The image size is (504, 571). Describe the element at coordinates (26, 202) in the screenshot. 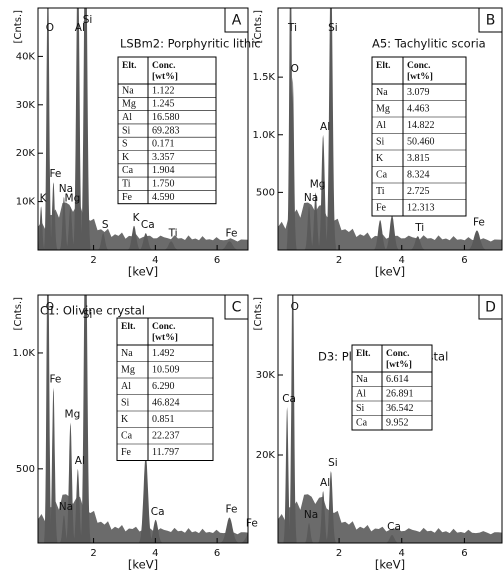

I see `y-tick-label: 10K` at that location.